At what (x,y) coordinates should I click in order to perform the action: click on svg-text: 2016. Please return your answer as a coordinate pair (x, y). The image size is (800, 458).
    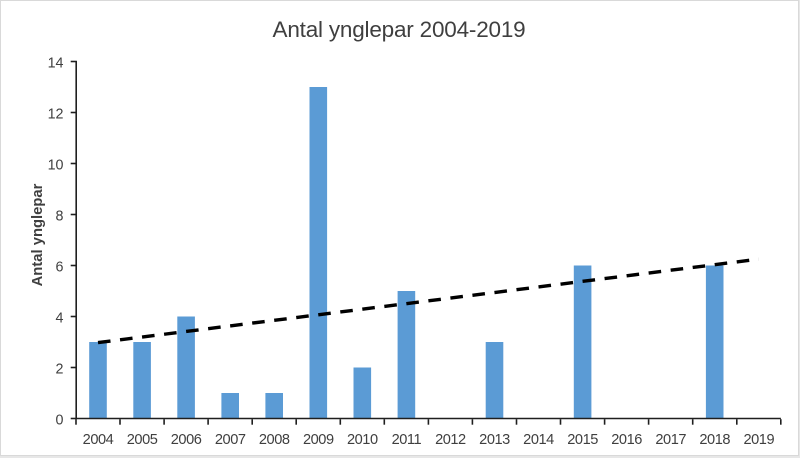
    Looking at the image, I should click on (626, 440).